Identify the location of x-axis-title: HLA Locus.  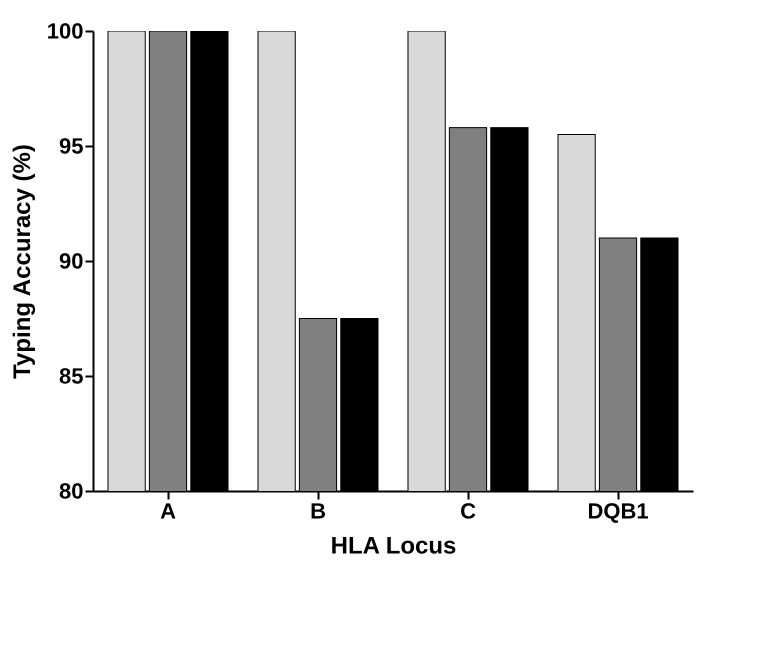
(393, 546).